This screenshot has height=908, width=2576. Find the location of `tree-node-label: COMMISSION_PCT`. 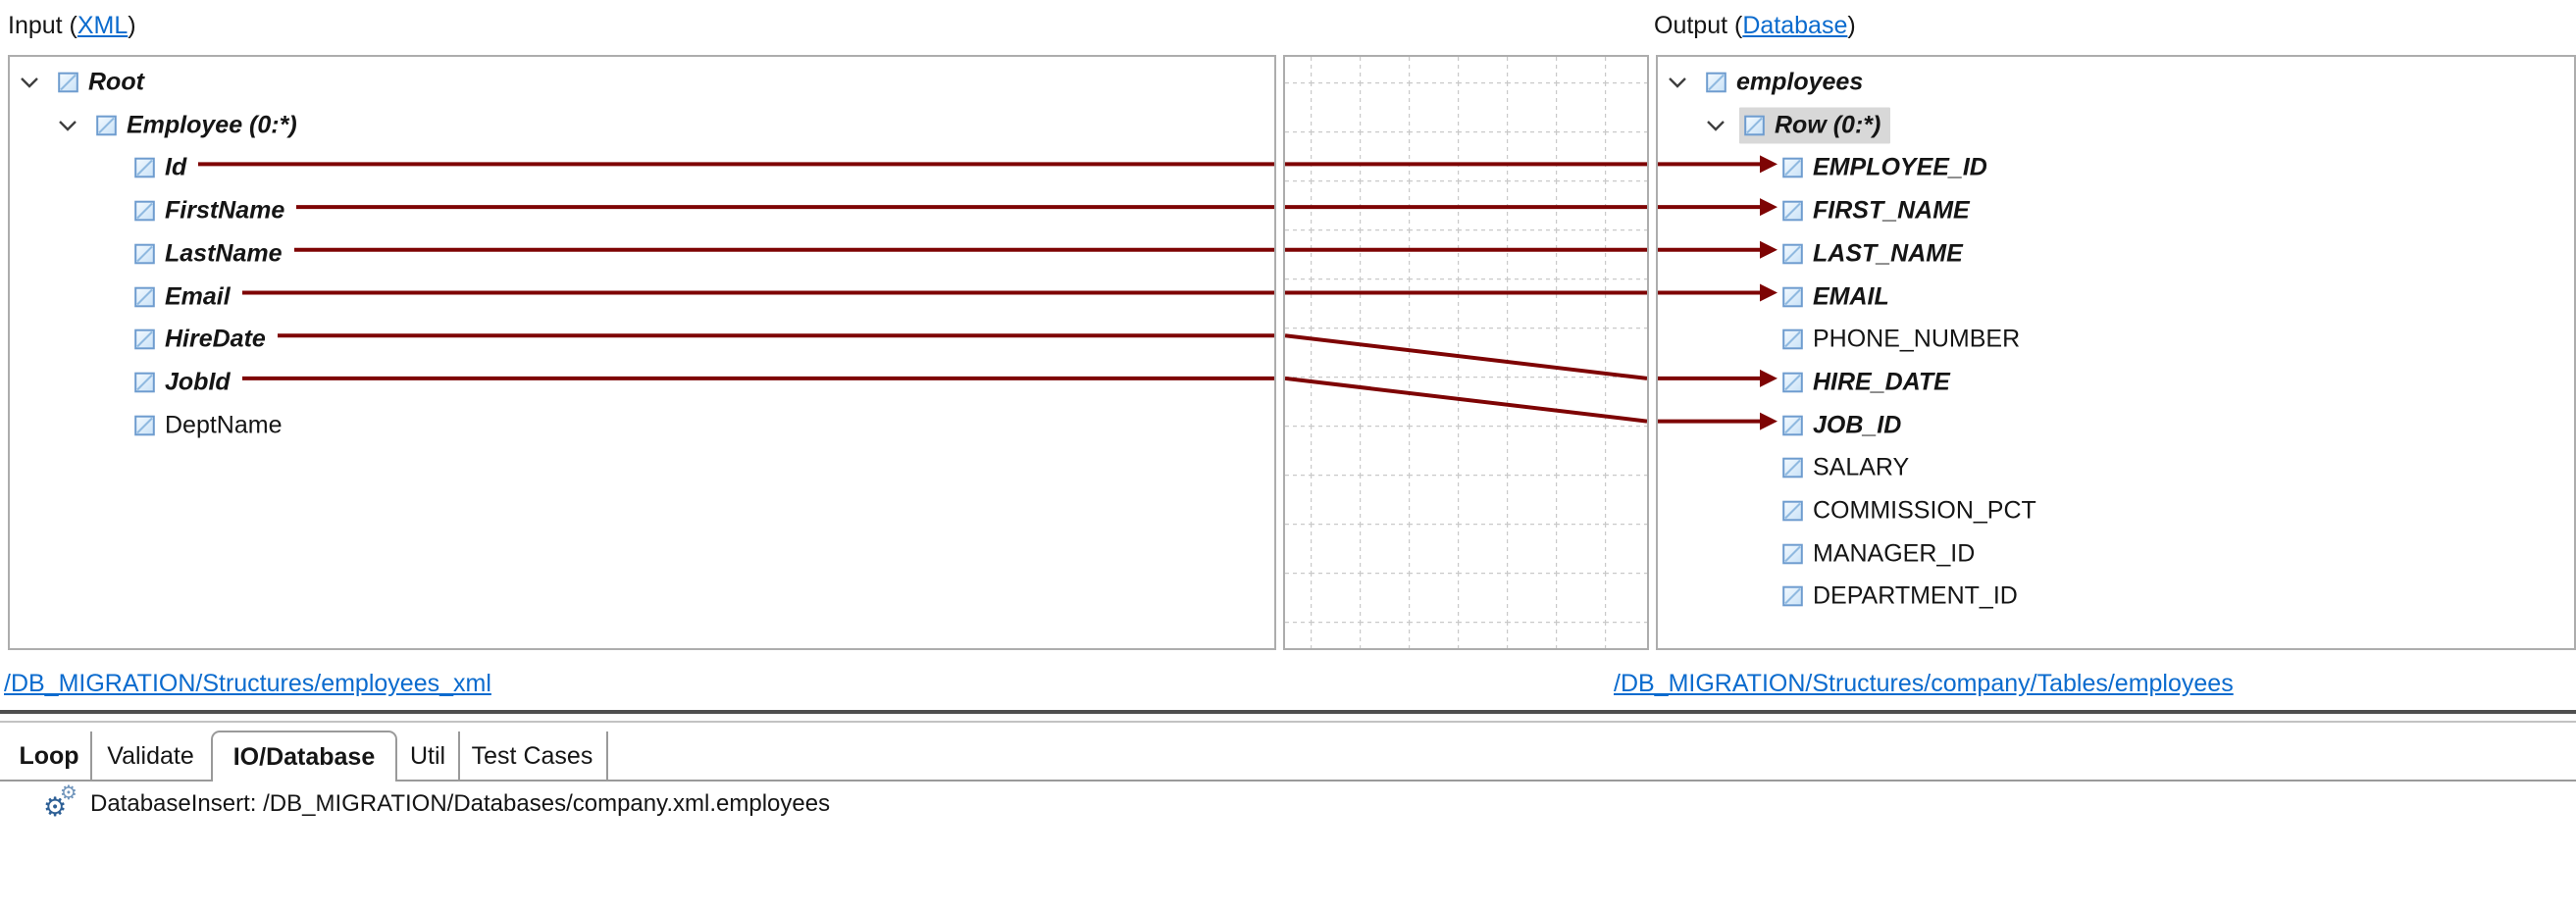

tree-node-label: COMMISSION_PCT is located at coordinates (1924, 511).